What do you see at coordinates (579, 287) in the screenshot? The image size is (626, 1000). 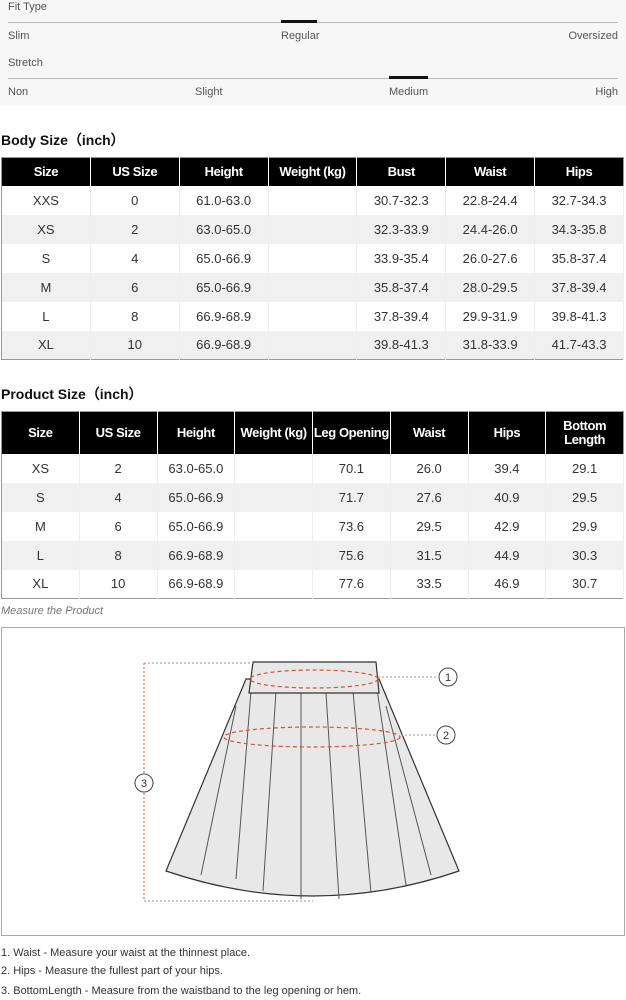 I see `table-cell: 37.8-39.4` at bounding box center [579, 287].